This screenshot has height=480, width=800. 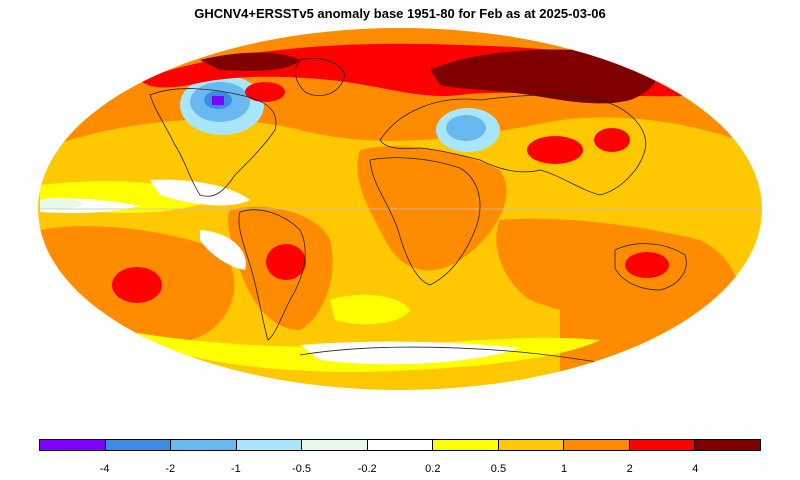 What do you see at coordinates (695, 469) in the screenshot?
I see `legend-tick-label: 4` at bounding box center [695, 469].